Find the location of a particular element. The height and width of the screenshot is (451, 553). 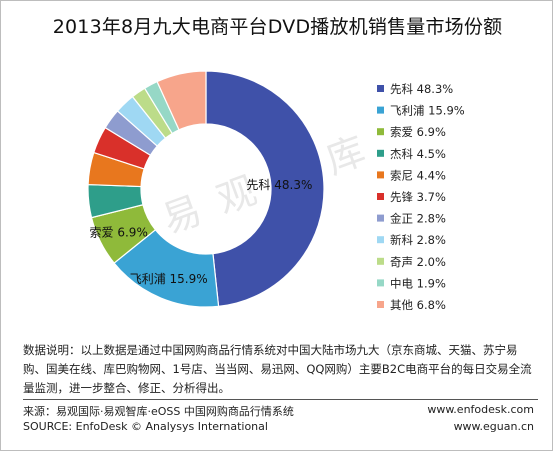

legend-swatch-先科 is located at coordinates (380, 88).